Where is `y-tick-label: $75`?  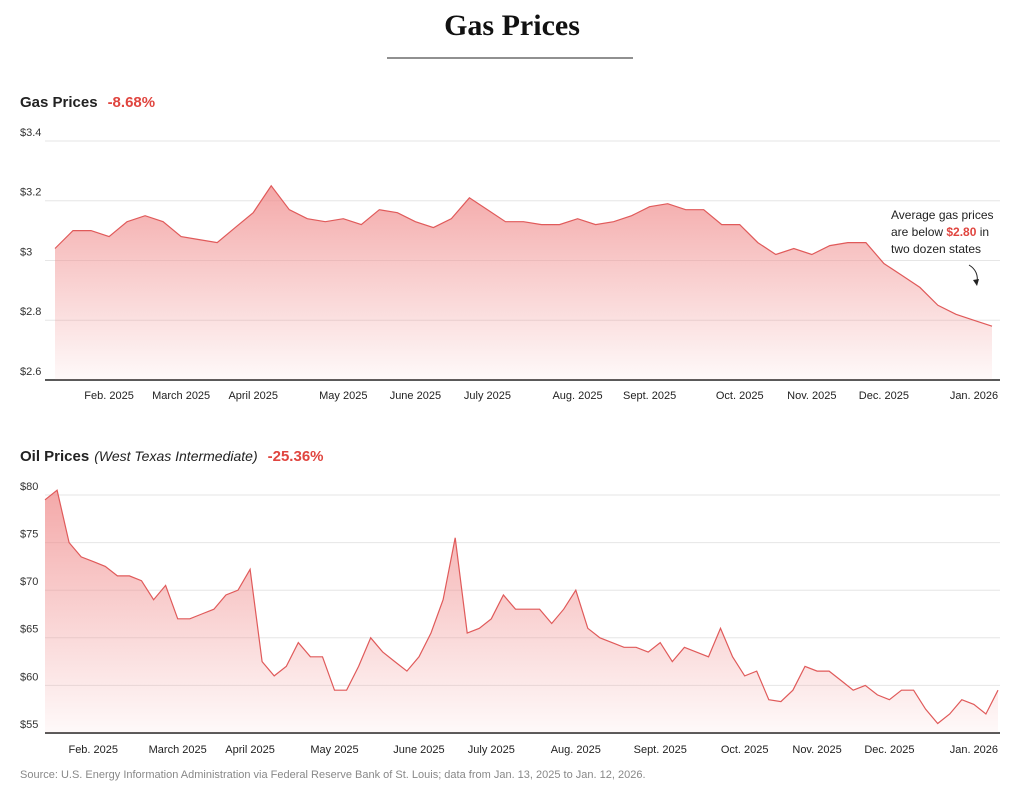
y-tick-label: $75 is located at coordinates (29, 535).